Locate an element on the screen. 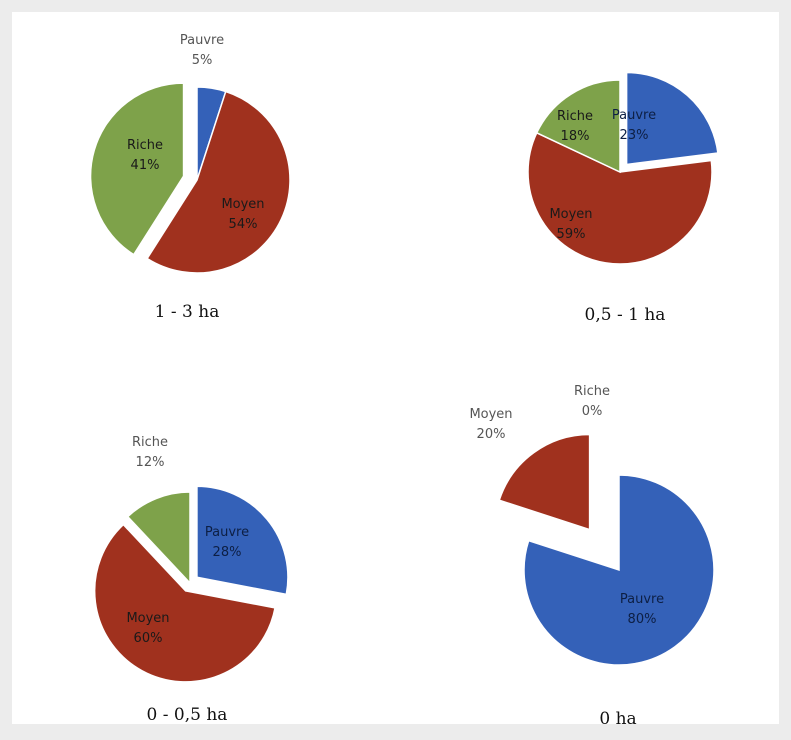 The height and width of the screenshot is (740, 791). pie-chart-4: Pauvre 80% Moyen 20% Riche 0% 0 ha is located at coordinates (592, 554).